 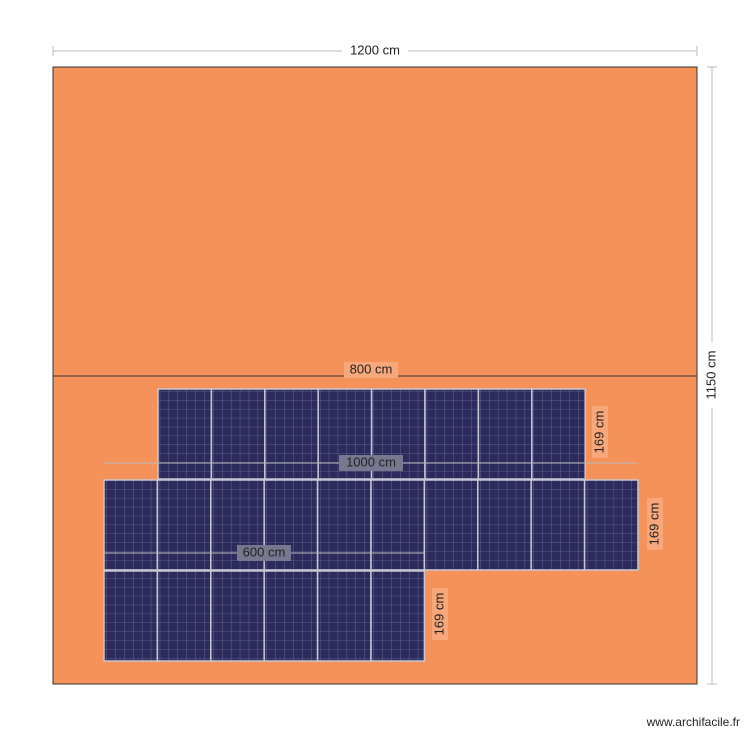 I want to click on watermark: www.archifacile.fr, so click(x=693, y=722).